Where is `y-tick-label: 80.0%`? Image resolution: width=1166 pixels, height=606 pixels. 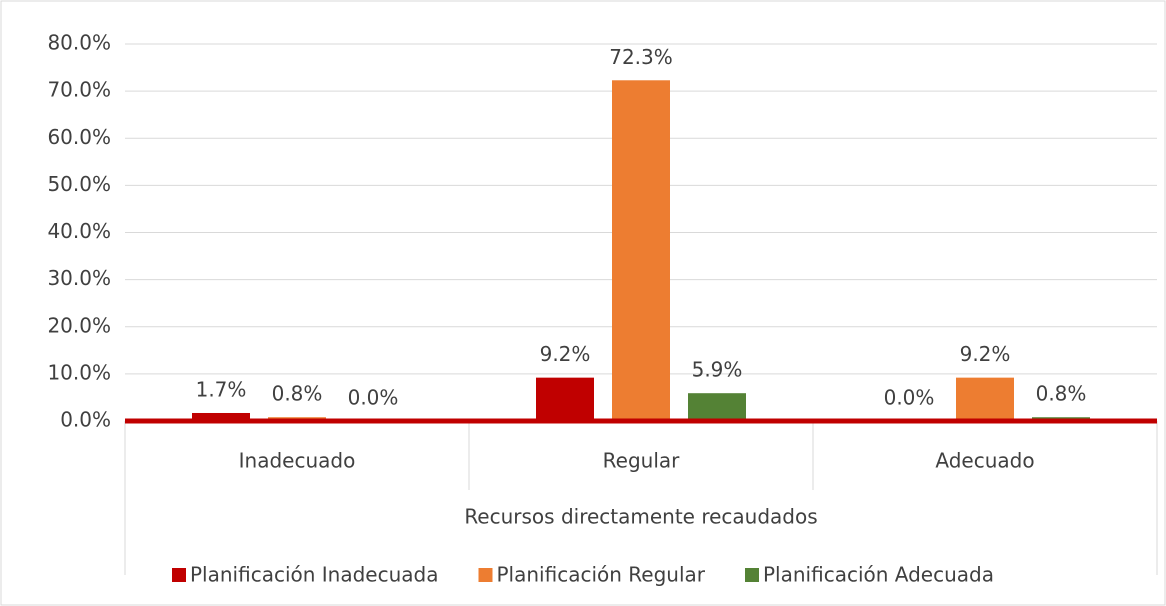 y-tick-label: 80.0% is located at coordinates (79, 43).